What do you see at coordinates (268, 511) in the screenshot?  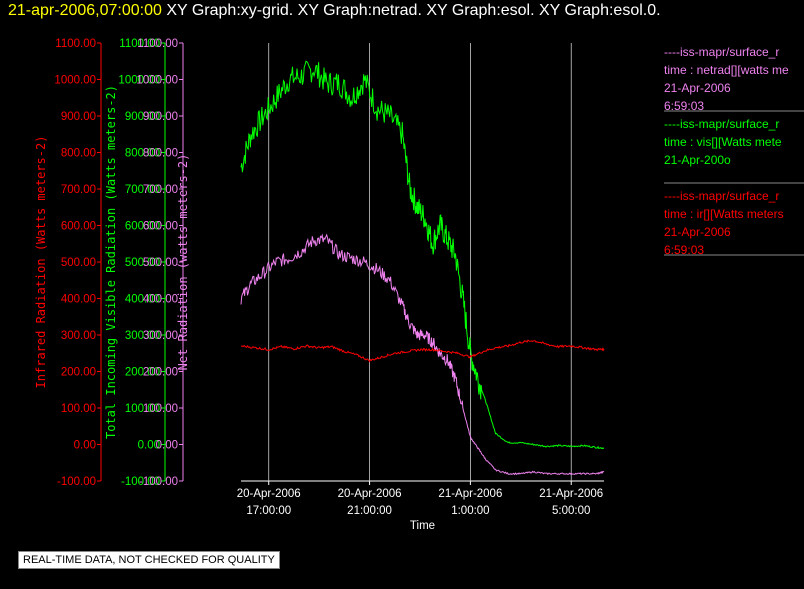 I see `x-tick-label: 17:00:00` at bounding box center [268, 511].